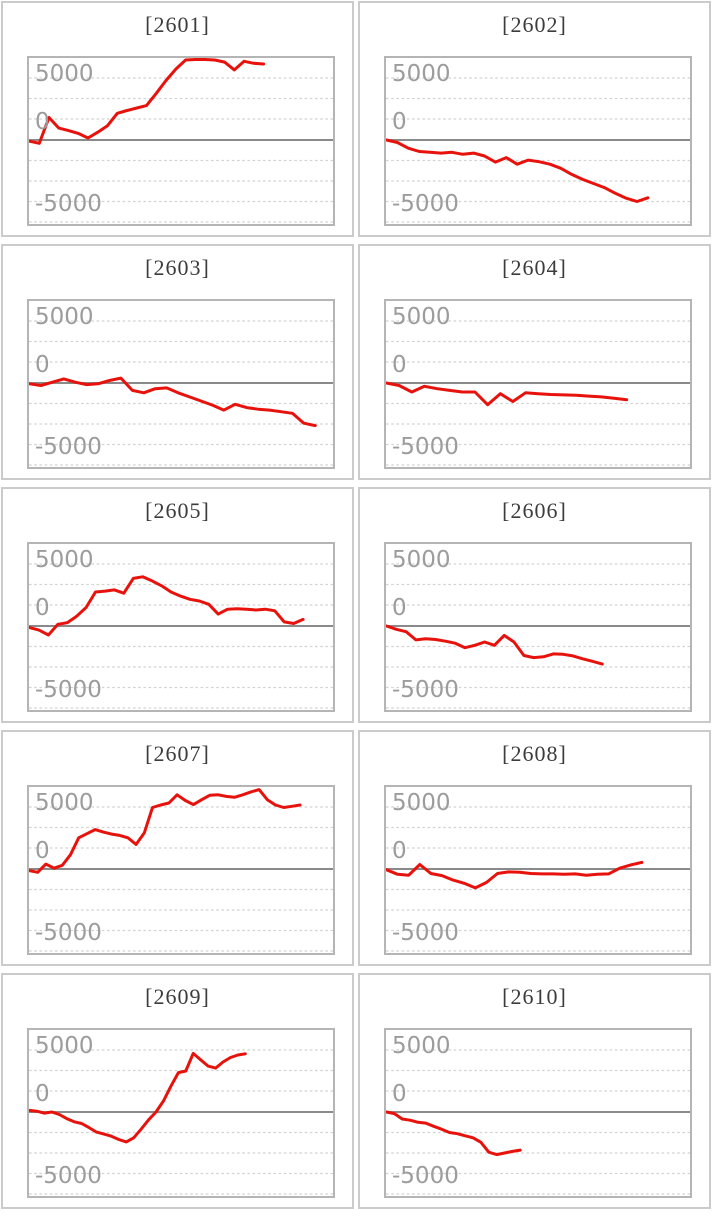 This screenshot has height=1217, width=712. I want to click on chart-title: [2610], so click(534, 996).